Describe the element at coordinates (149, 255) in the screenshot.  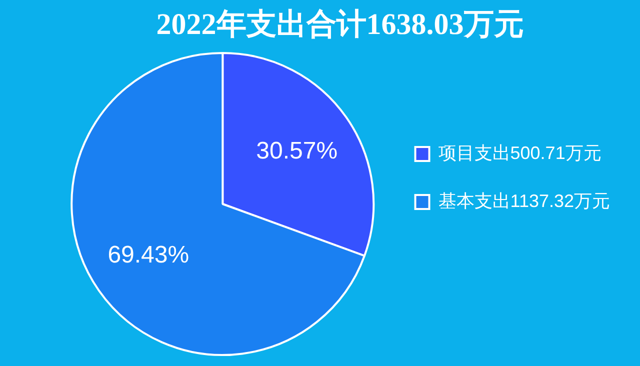
I see `data-label: 69.43%` at that location.